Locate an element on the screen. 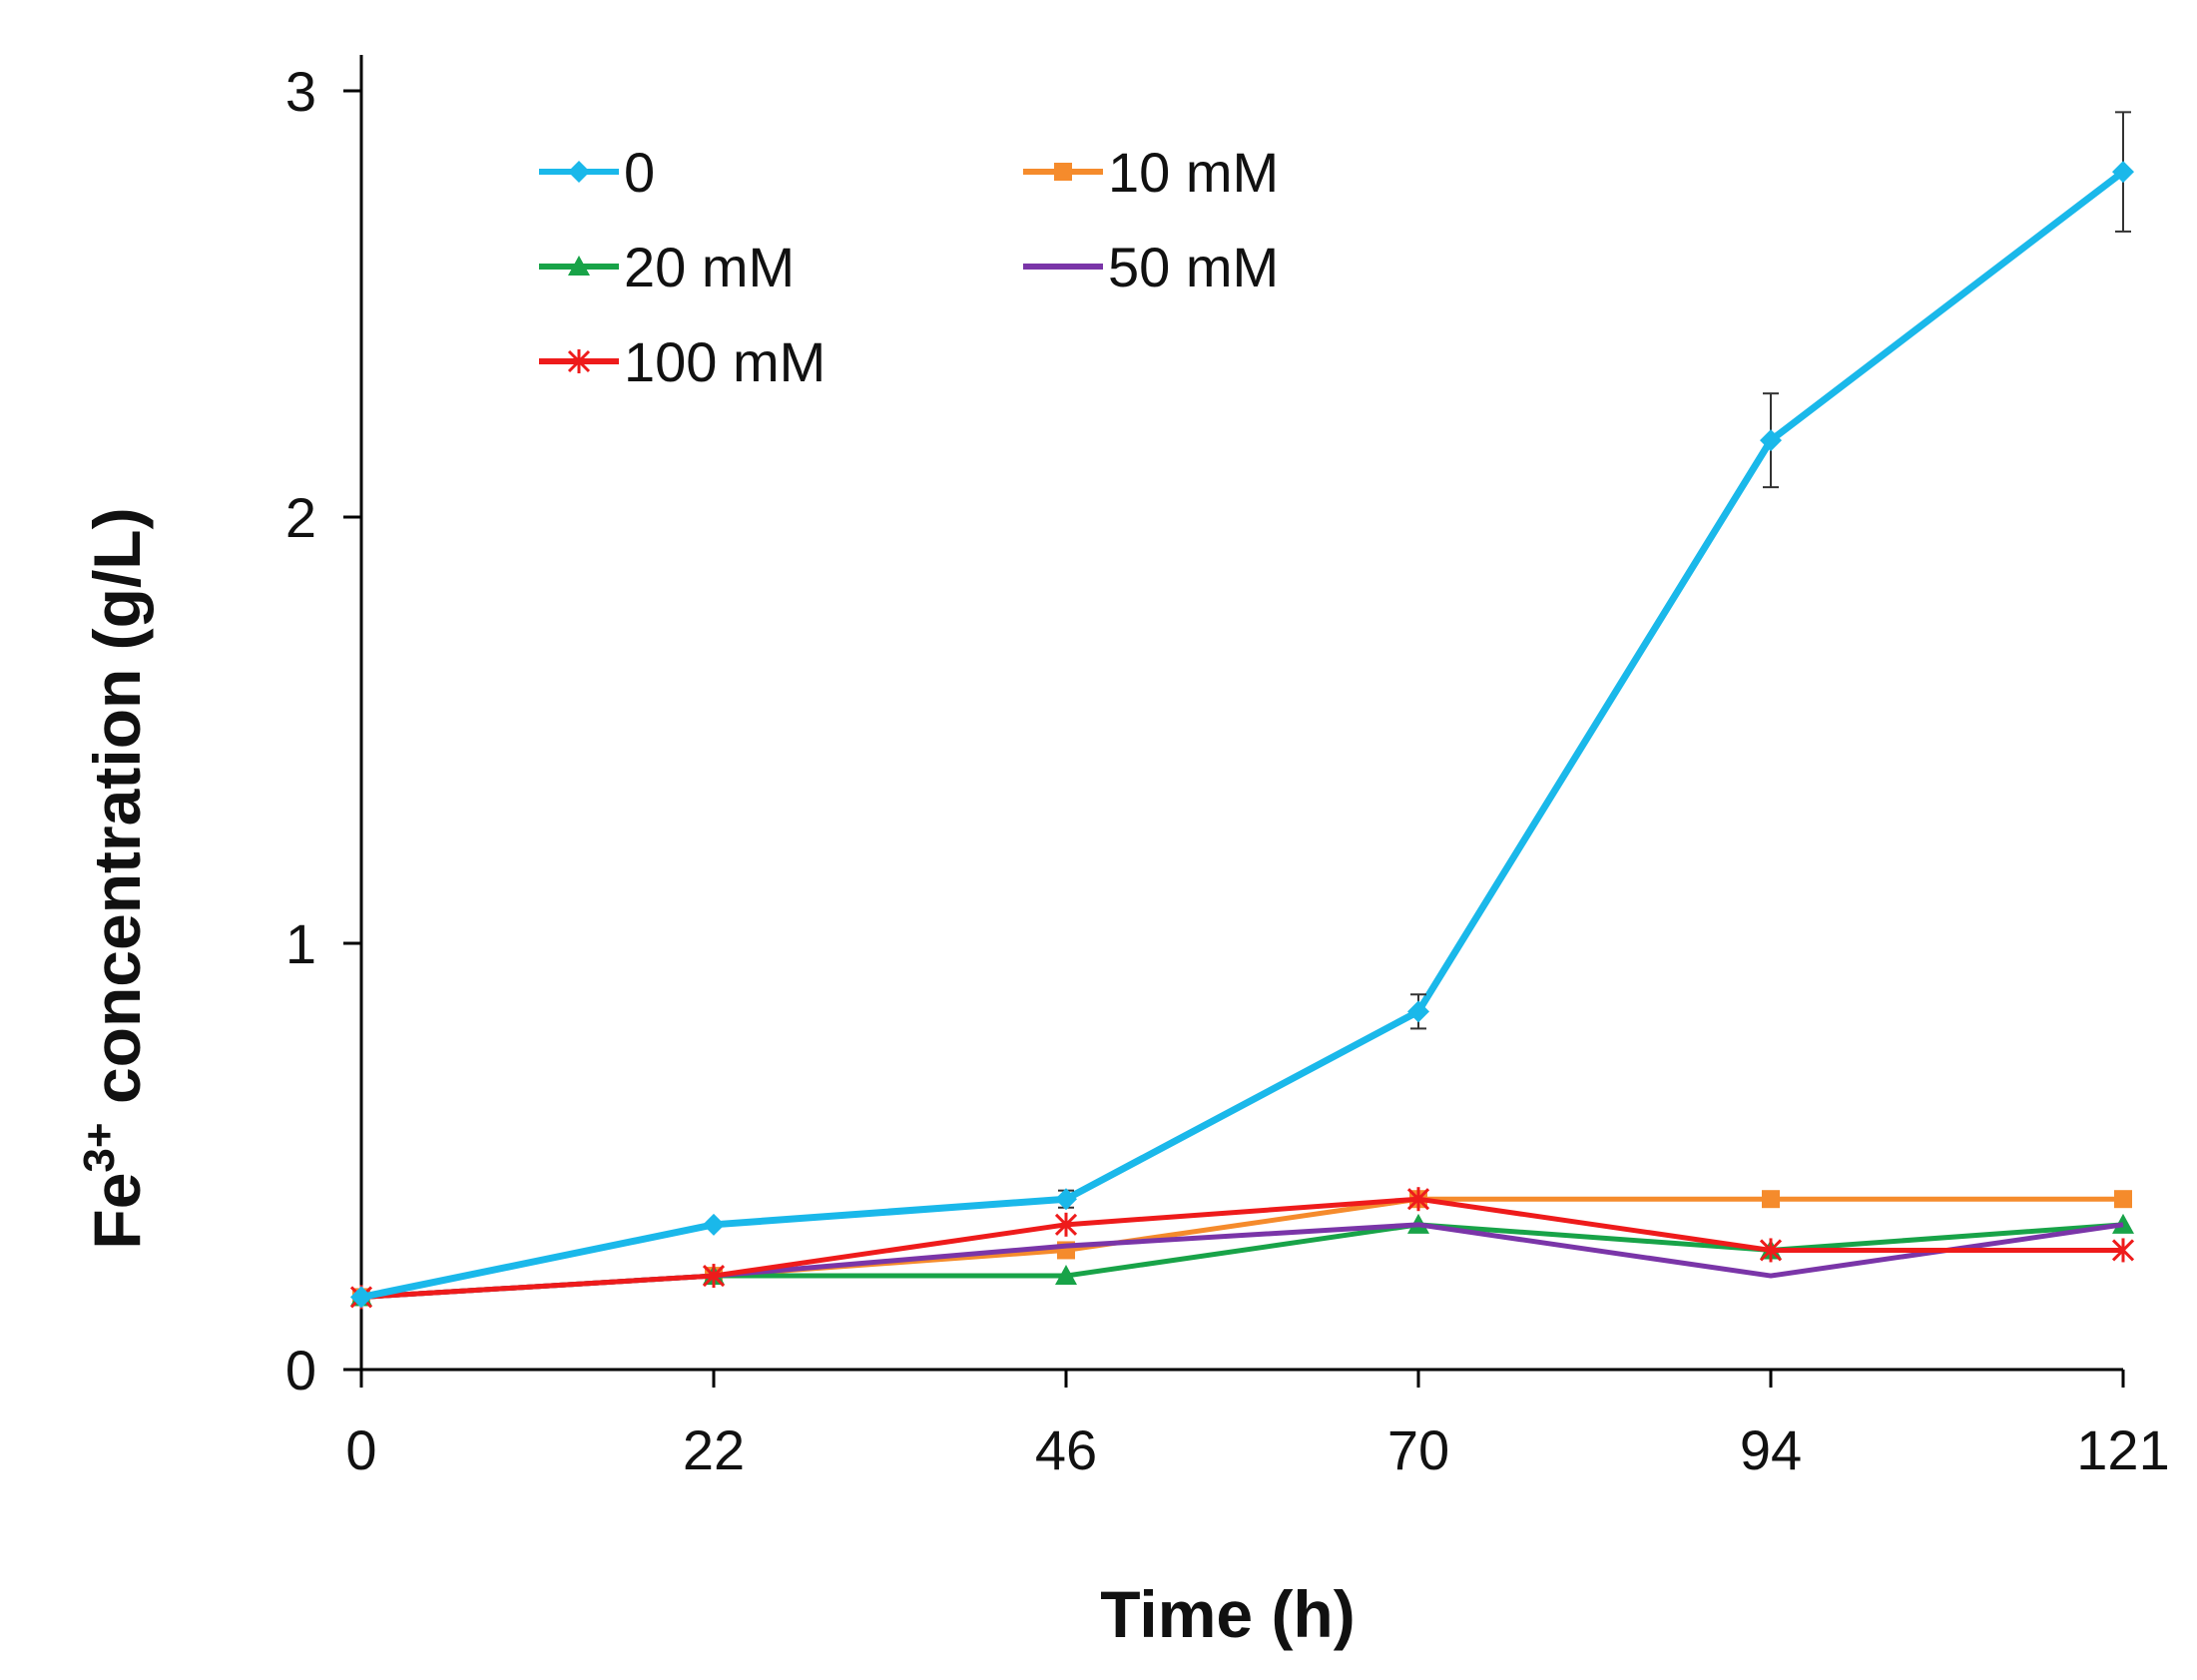 The height and width of the screenshot is (1680, 2197). legend-item: 50 mM is located at coordinates (1151, 267).